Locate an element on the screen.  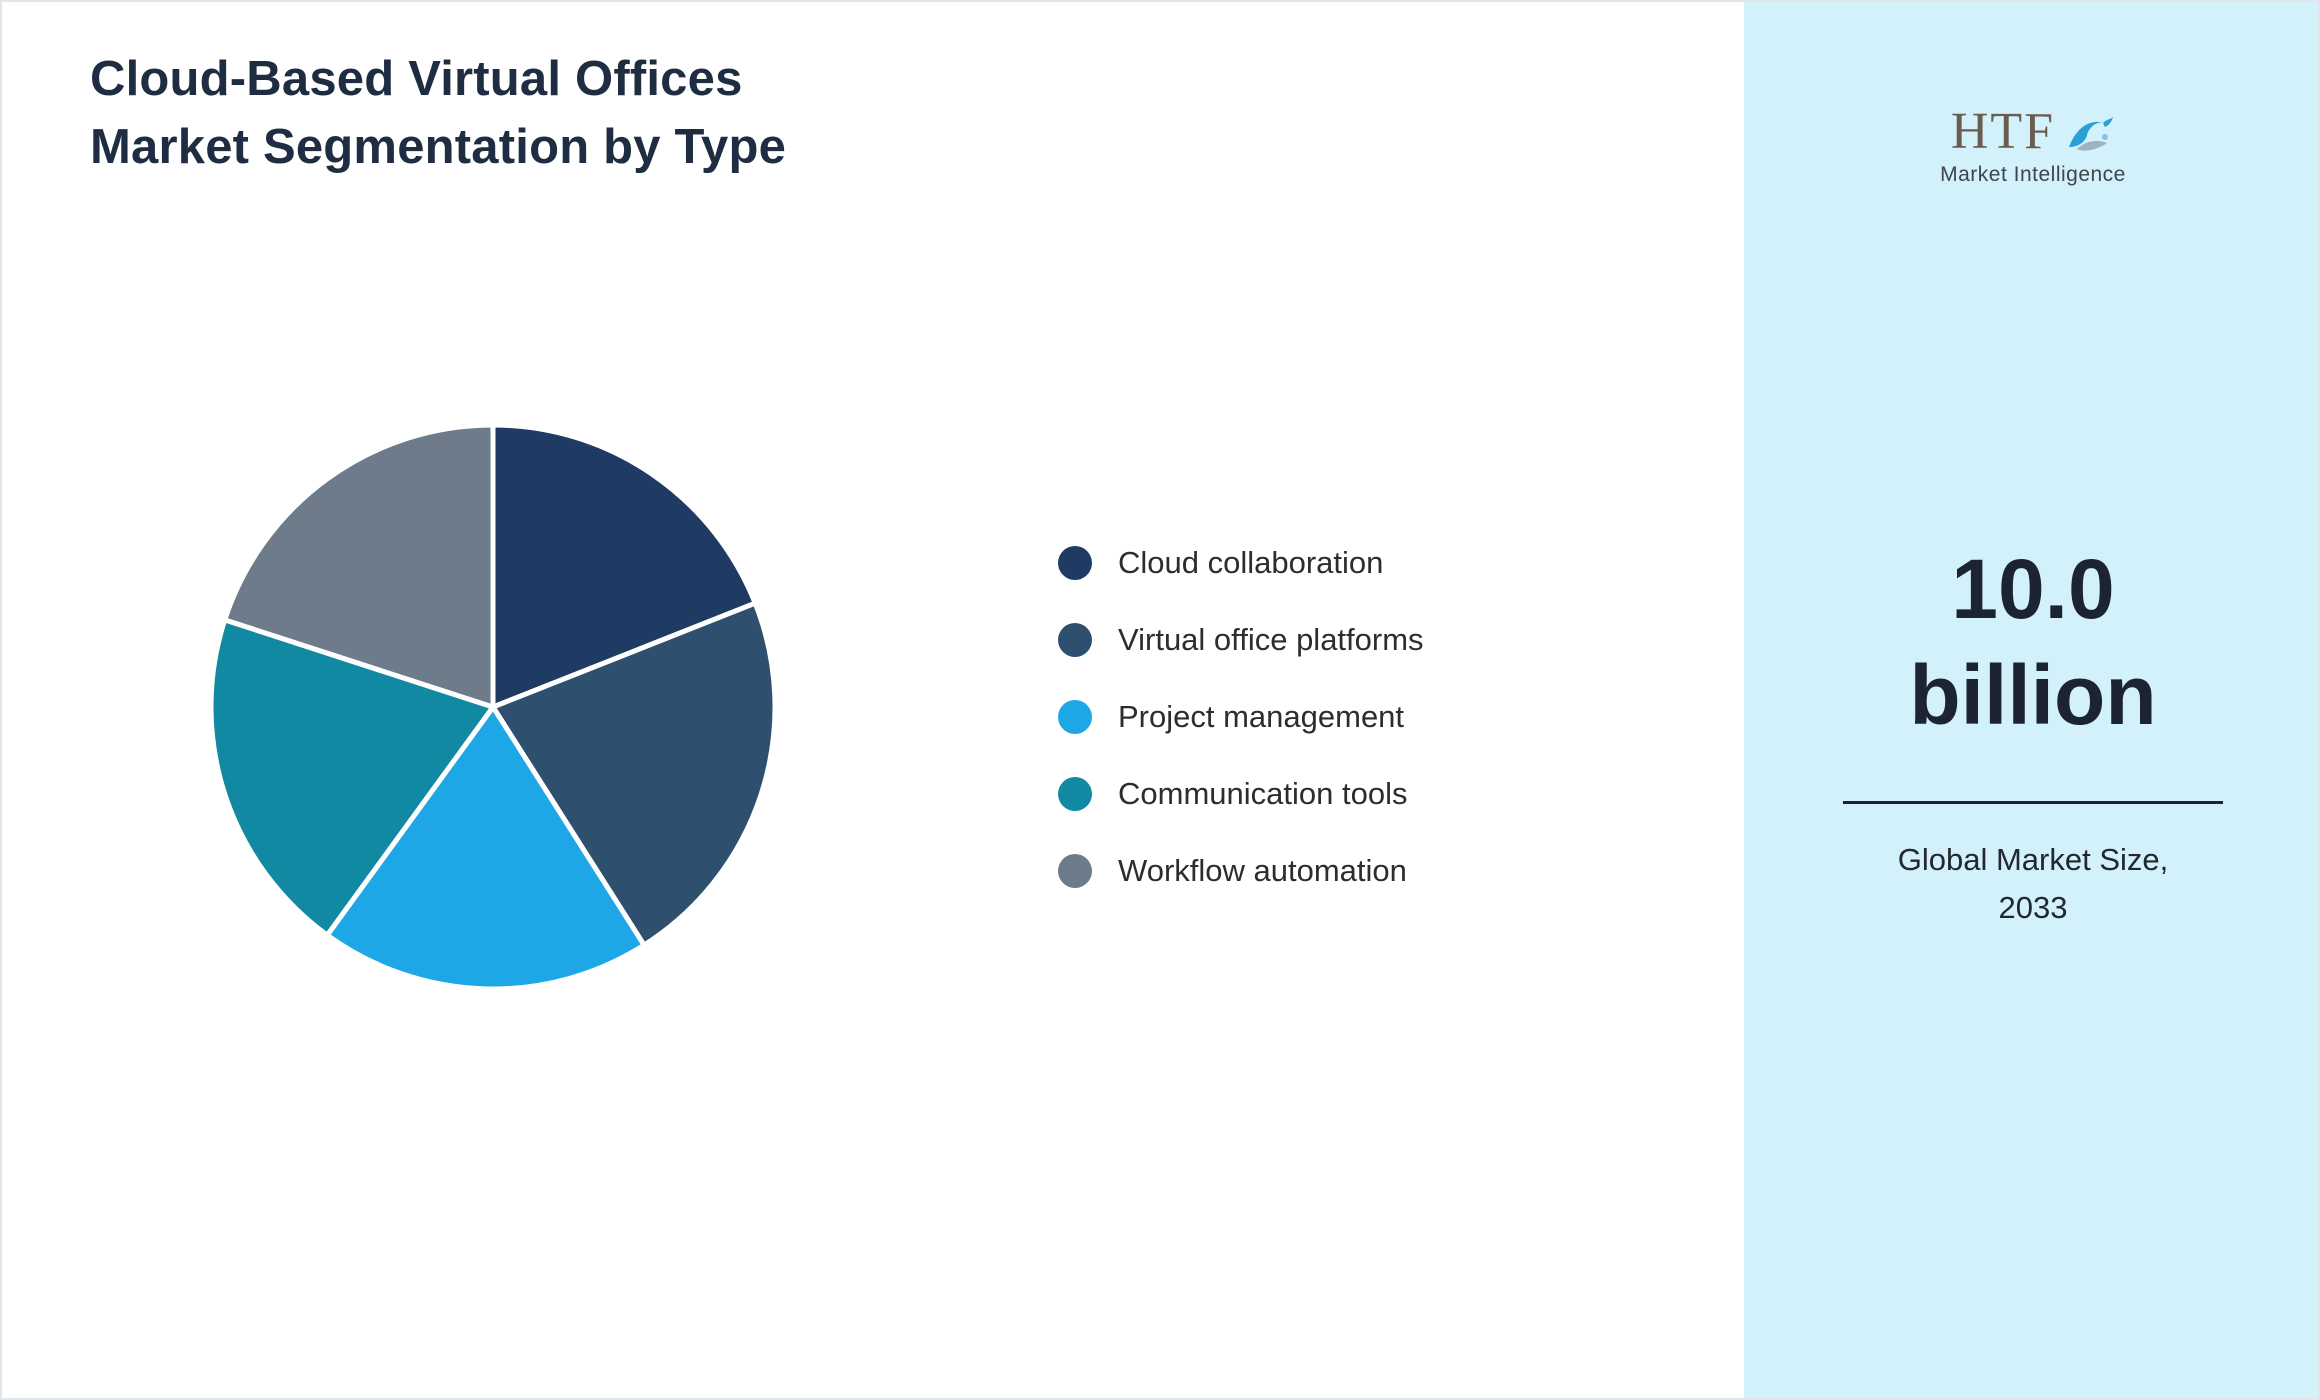
legend-item: Communication tools is located at coordinates (1241, 793).